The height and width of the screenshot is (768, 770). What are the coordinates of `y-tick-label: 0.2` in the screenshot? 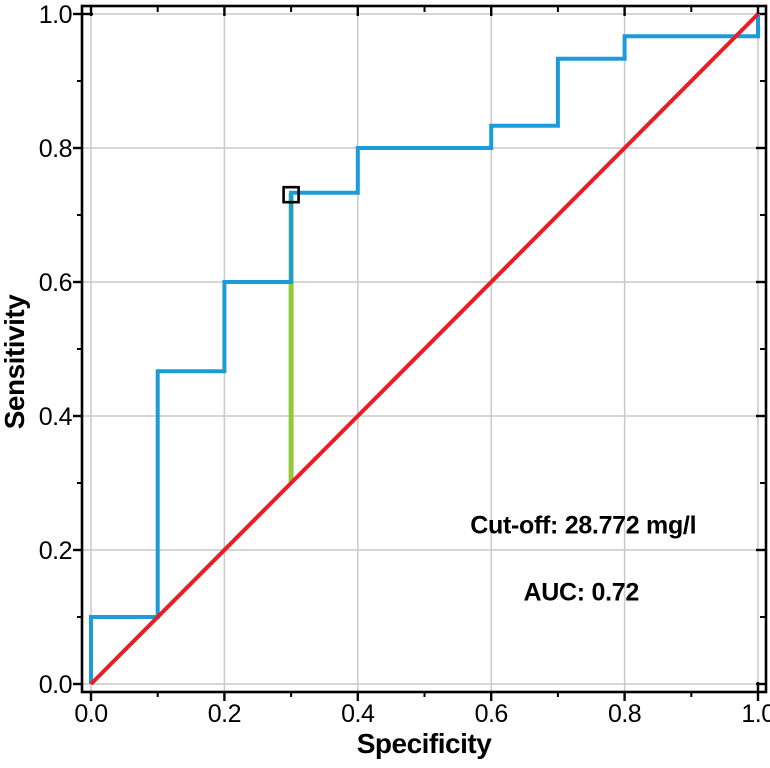 It's located at (55, 551).